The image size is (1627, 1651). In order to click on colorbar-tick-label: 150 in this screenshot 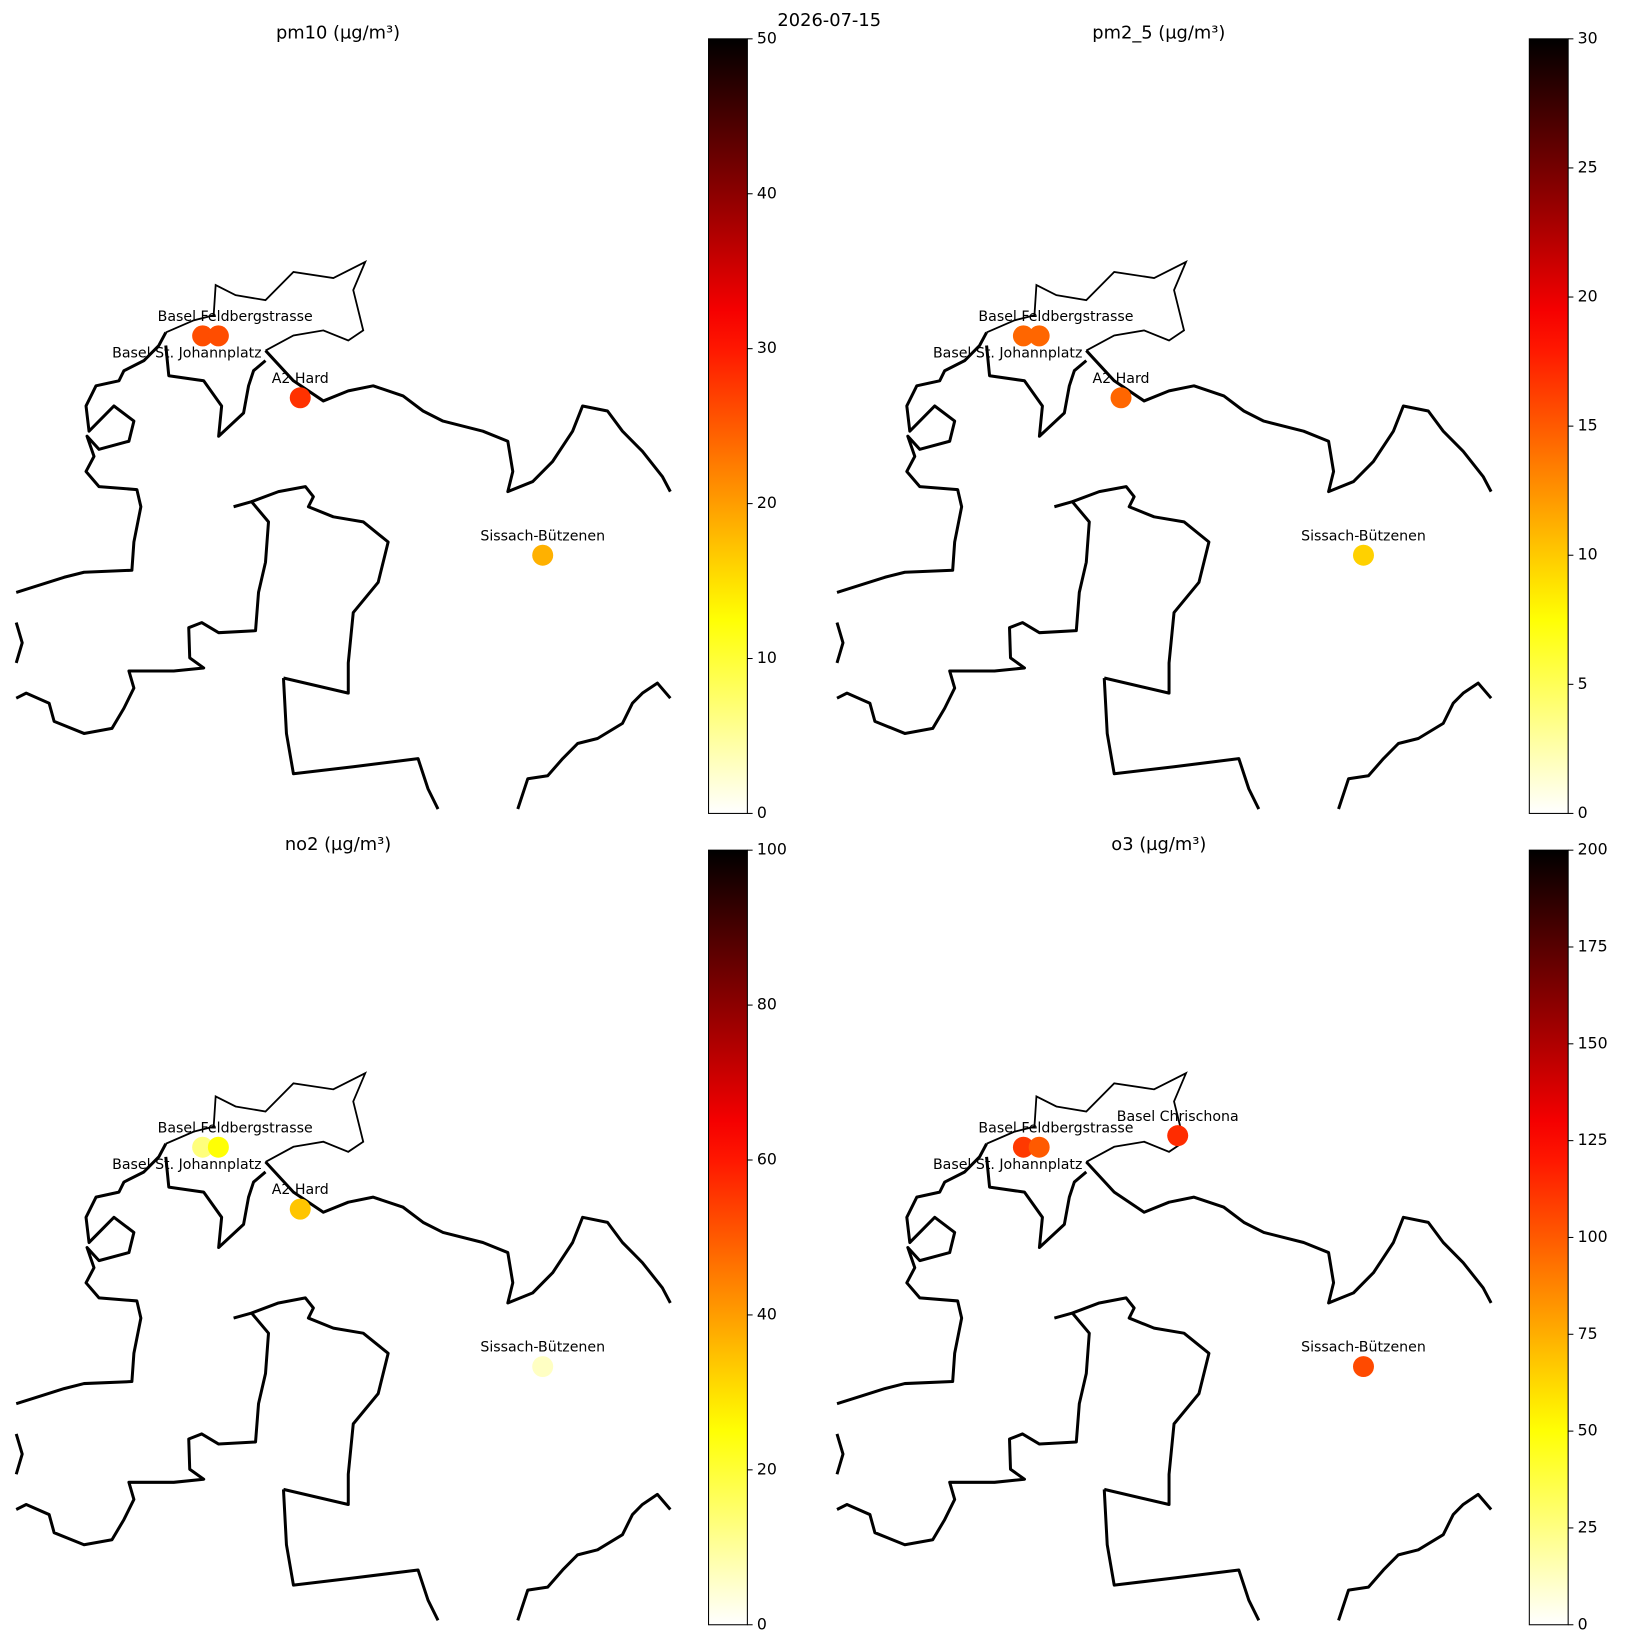, I will do `click(1593, 1042)`.